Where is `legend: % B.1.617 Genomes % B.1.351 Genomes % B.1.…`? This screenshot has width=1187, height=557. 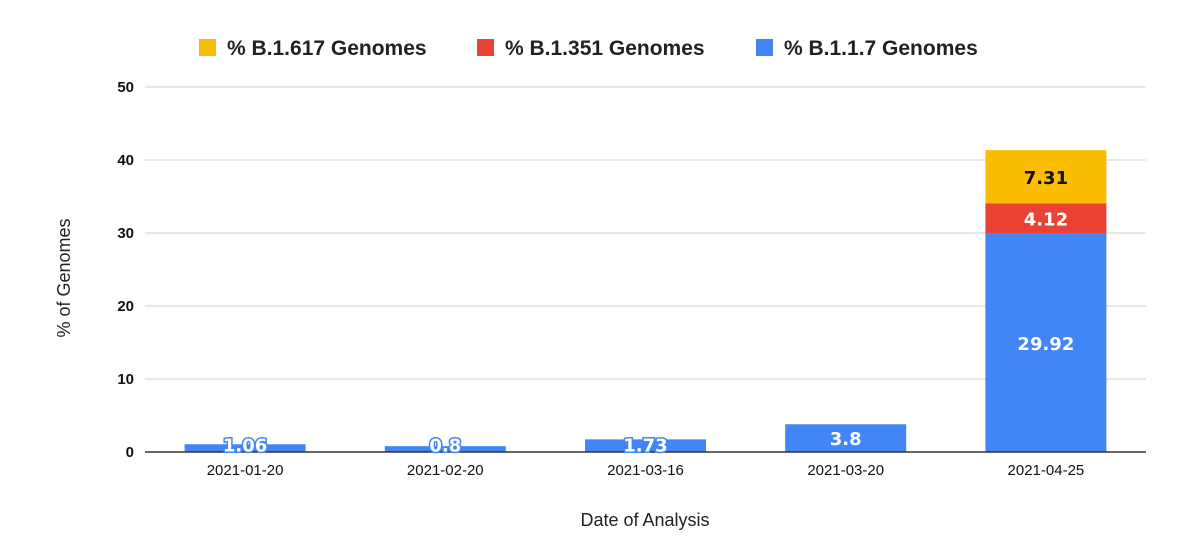
legend: % B.1.617 Genomes % B.1.351 Genomes % B.1.… is located at coordinates (588, 48).